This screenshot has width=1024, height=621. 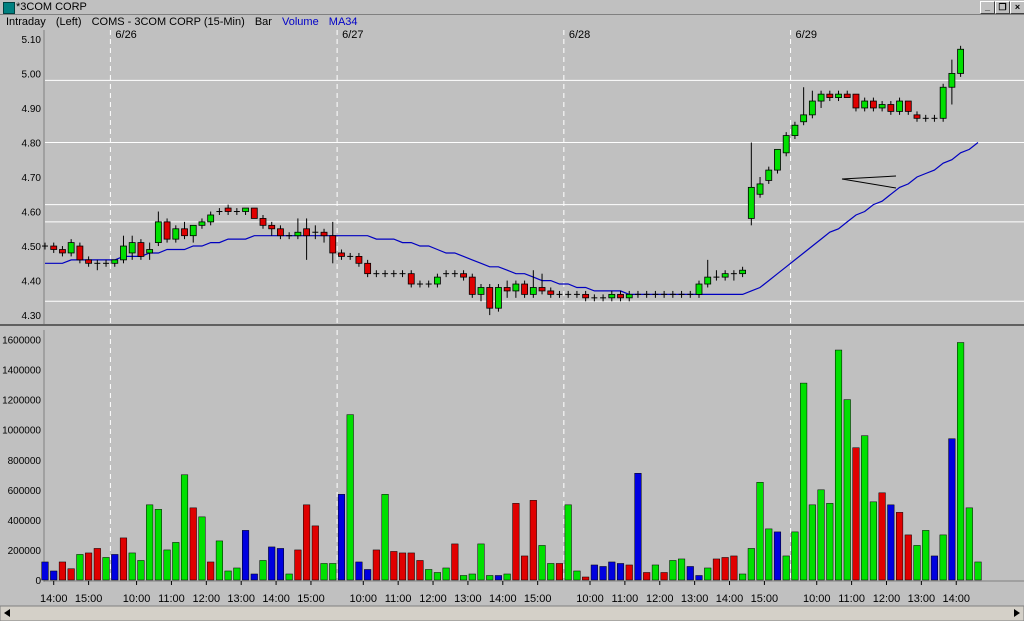 What do you see at coordinates (987, 7) in the screenshot?
I see `minimize-button: _` at bounding box center [987, 7].